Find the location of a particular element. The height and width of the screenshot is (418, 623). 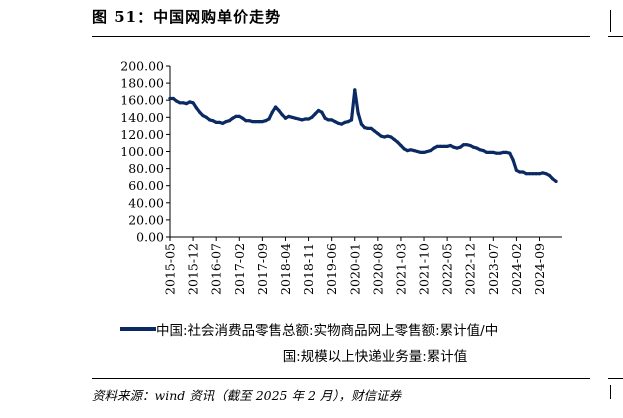

y-tick-label: 200.00 is located at coordinates (142, 66).